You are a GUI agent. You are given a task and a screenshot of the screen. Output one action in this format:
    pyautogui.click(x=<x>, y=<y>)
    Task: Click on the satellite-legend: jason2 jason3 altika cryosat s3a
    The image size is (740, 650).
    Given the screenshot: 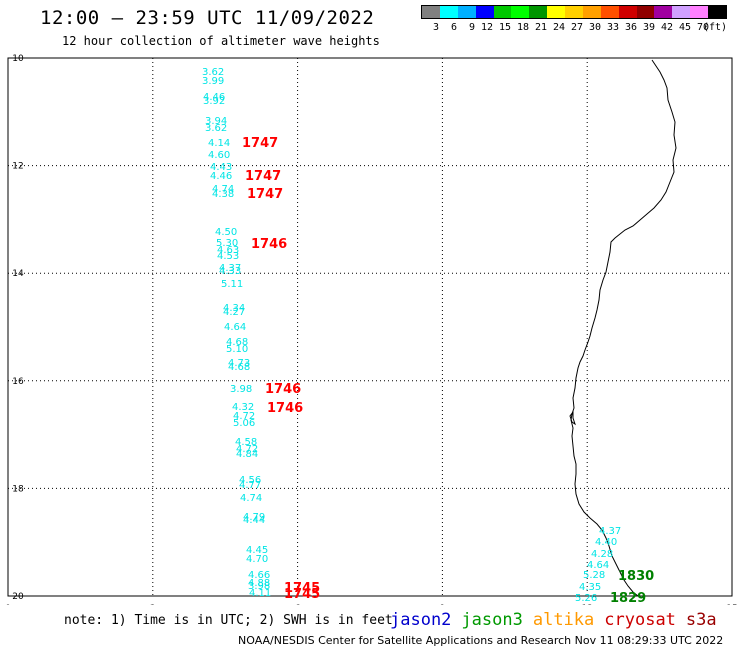 What is the action you would take?
    pyautogui.click(x=558, y=620)
    